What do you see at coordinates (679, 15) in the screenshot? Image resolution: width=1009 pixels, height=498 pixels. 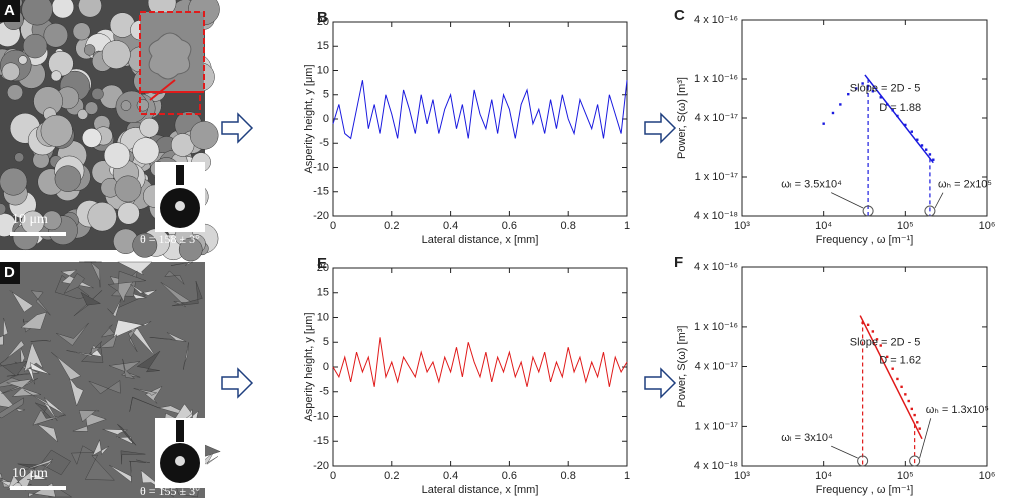 I see `panel-label: C` at bounding box center [679, 15].